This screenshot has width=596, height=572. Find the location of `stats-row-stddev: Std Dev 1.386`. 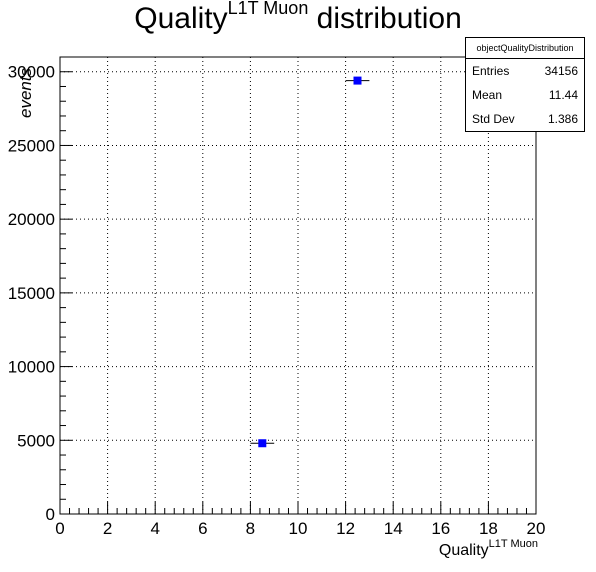

stats-row-stddev: Std Dev 1.386 is located at coordinates (525, 119).